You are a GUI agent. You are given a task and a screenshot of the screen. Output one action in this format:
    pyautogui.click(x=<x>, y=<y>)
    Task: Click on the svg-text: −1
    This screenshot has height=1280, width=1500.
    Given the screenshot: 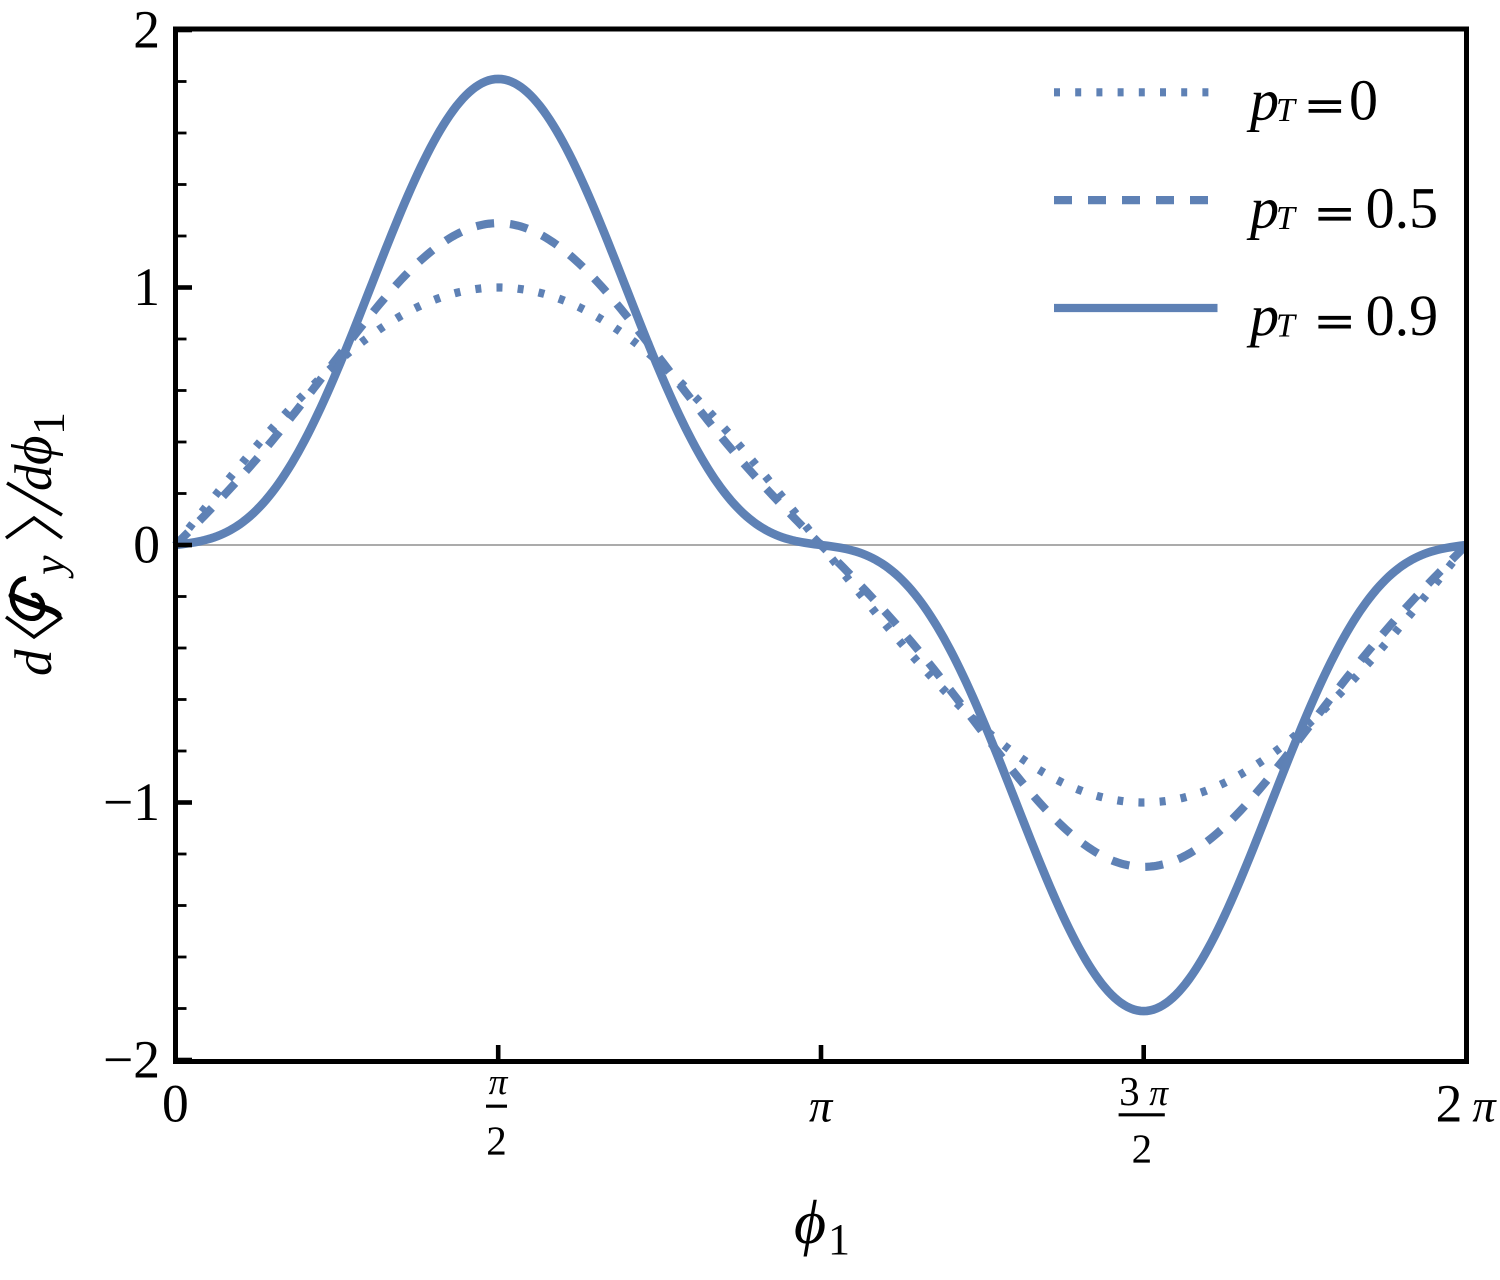 What is the action you would take?
    pyautogui.click(x=131, y=802)
    